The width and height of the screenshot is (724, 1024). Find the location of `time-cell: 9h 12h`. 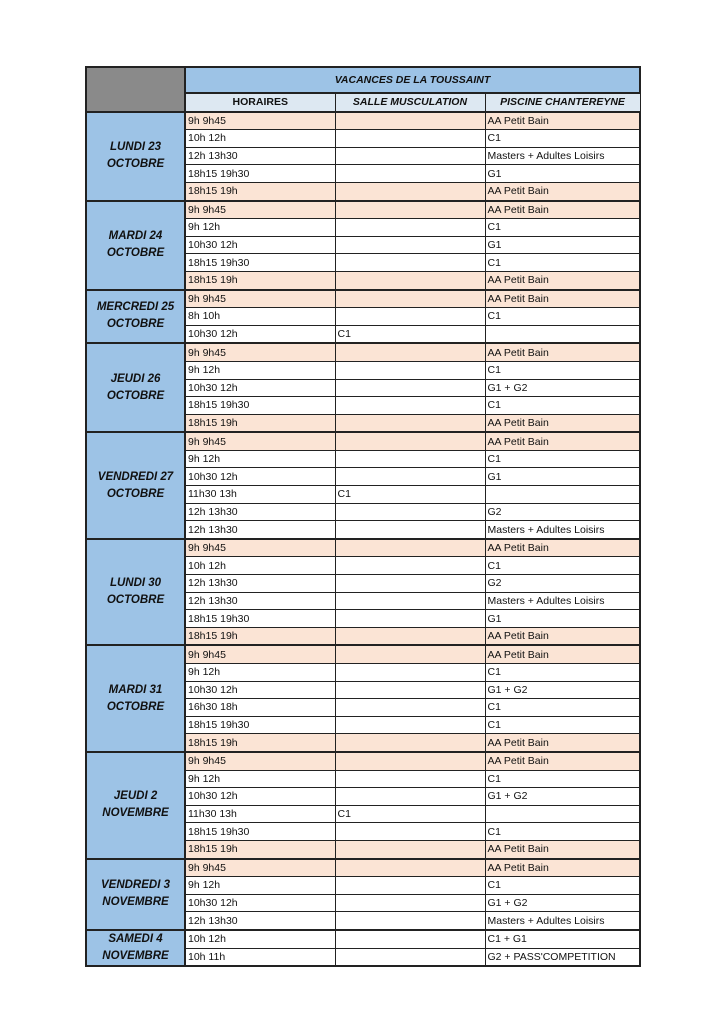

time-cell: 9h 12h is located at coordinates (260, 370).